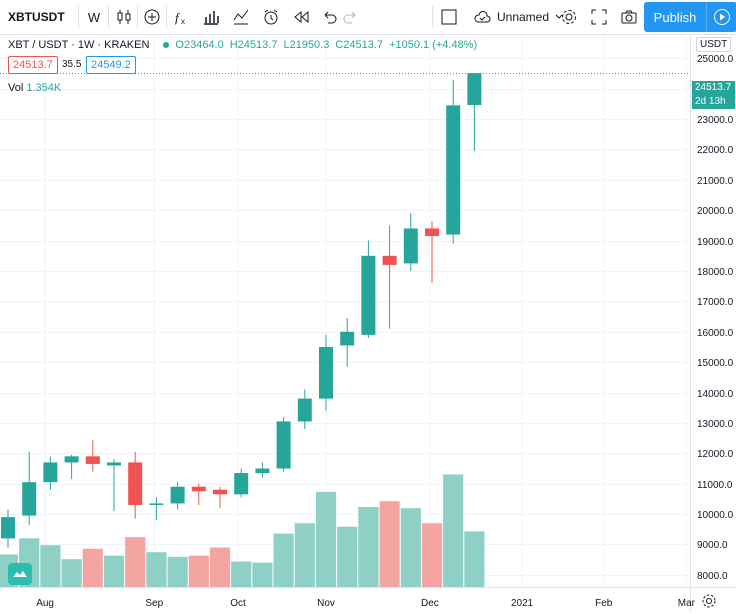 Image resolution: width=736 pixels, height=614 pixels. What do you see at coordinates (675, 17) in the screenshot?
I see `publish-button: Publish` at bounding box center [675, 17].